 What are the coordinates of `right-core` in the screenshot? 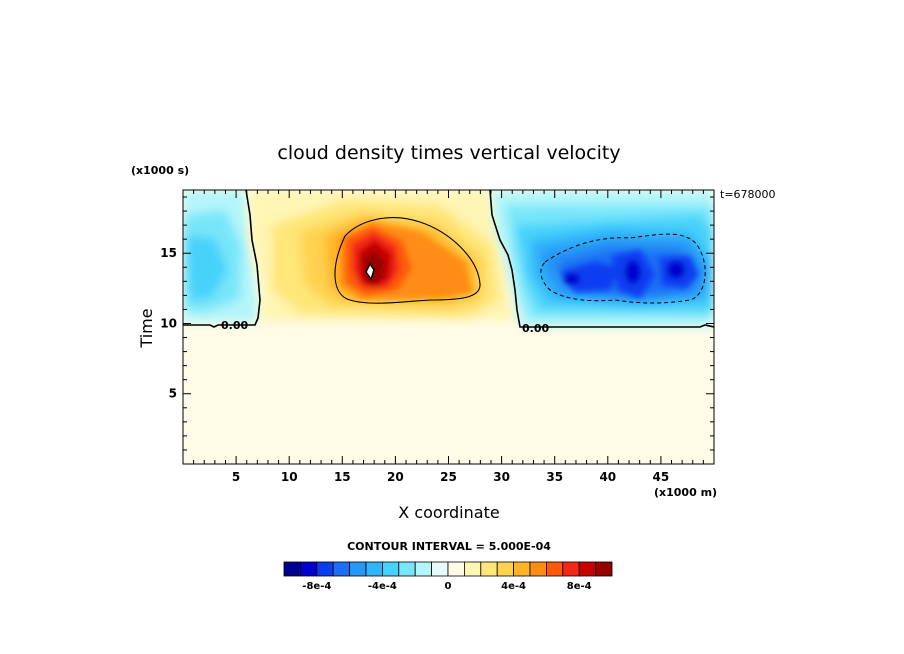 It's located at (629, 274).